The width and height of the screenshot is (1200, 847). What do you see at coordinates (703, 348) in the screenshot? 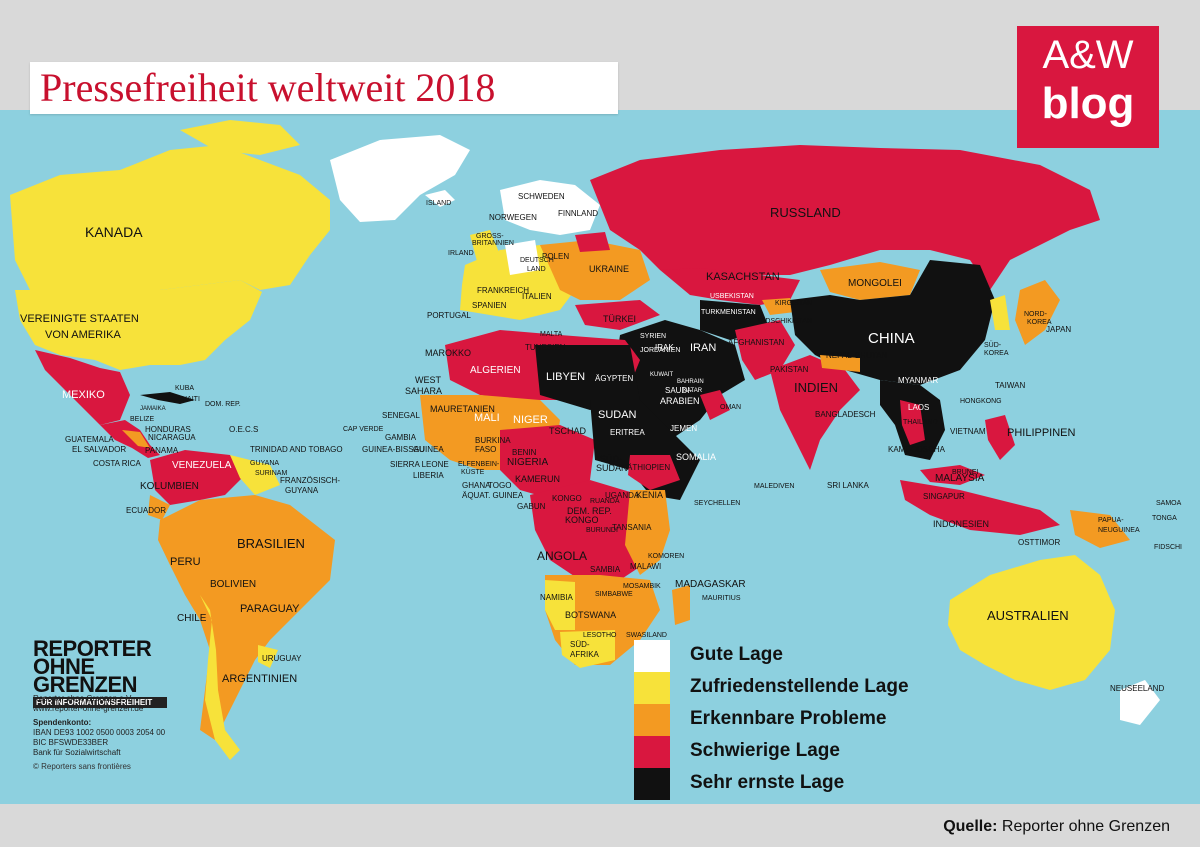
I see `country-label: IRAN` at bounding box center [703, 348].